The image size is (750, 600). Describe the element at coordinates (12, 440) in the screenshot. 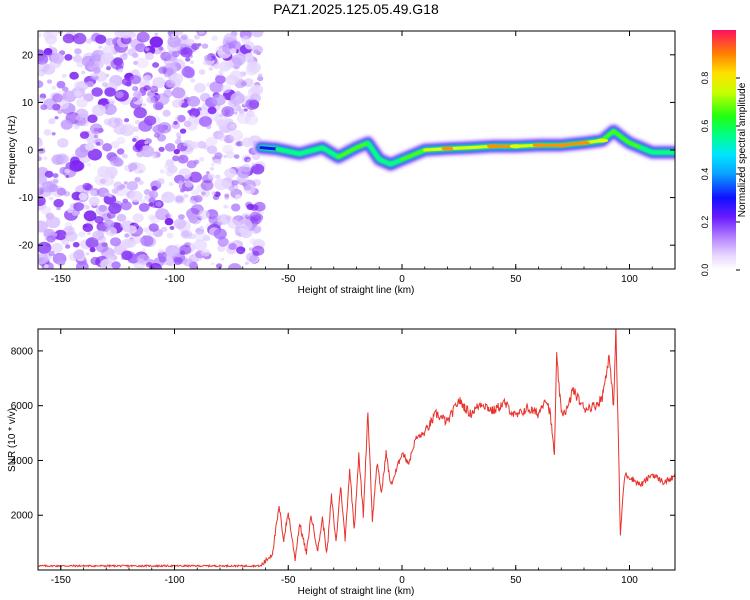

I see `snr-y-axis-label: SNR (10 * v/v)` at that location.